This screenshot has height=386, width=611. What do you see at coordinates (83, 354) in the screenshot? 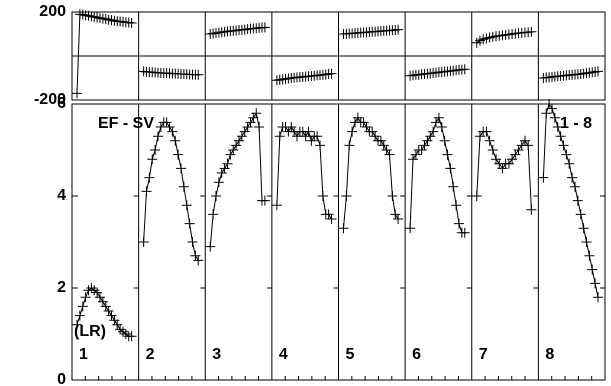
I see `panel-label: 1` at bounding box center [83, 354].